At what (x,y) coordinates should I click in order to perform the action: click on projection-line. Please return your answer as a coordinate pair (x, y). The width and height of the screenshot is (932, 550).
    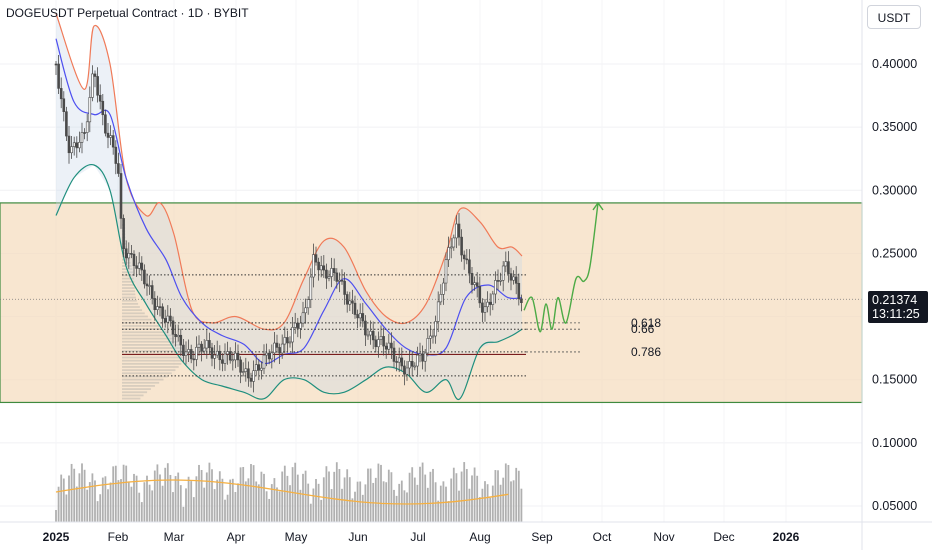
    Looking at the image, I should click on (561, 267).